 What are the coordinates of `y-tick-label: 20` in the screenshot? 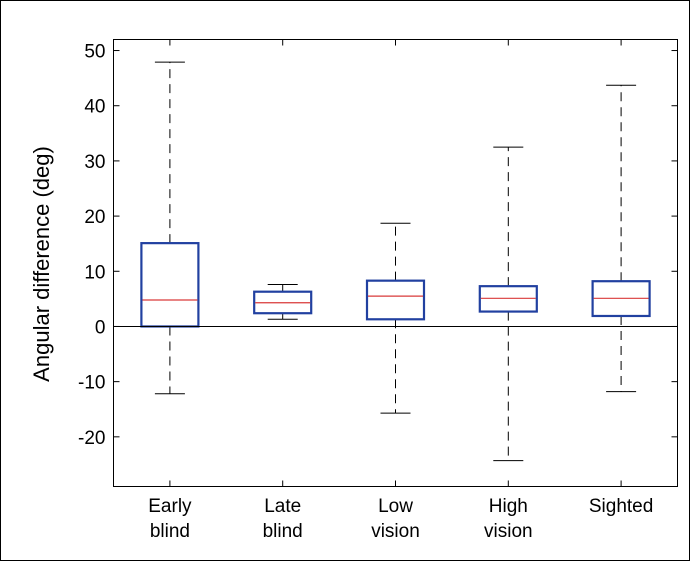 It's located at (94, 217).